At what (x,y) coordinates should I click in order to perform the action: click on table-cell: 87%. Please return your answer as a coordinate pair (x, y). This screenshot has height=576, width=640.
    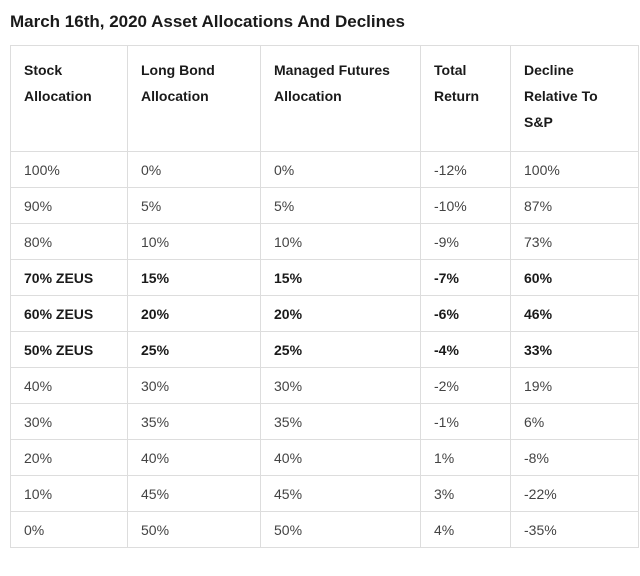
    Looking at the image, I should click on (574, 205).